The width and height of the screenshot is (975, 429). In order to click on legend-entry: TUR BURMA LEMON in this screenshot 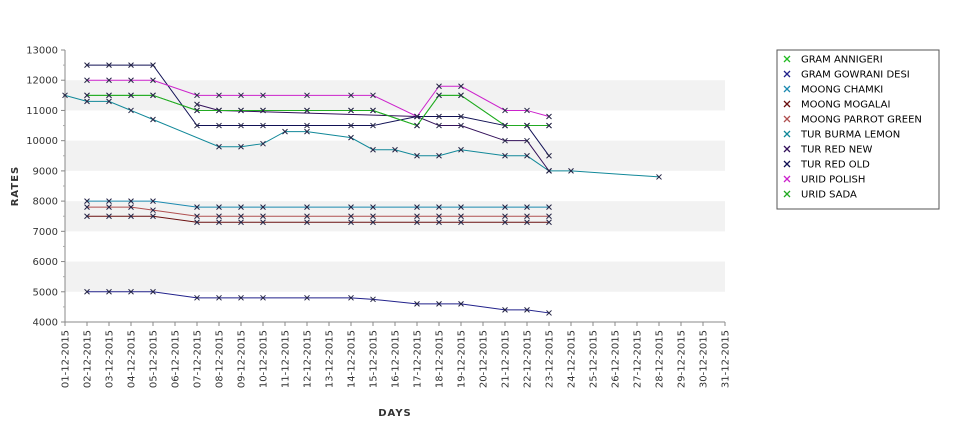, I will do `click(850, 135)`.